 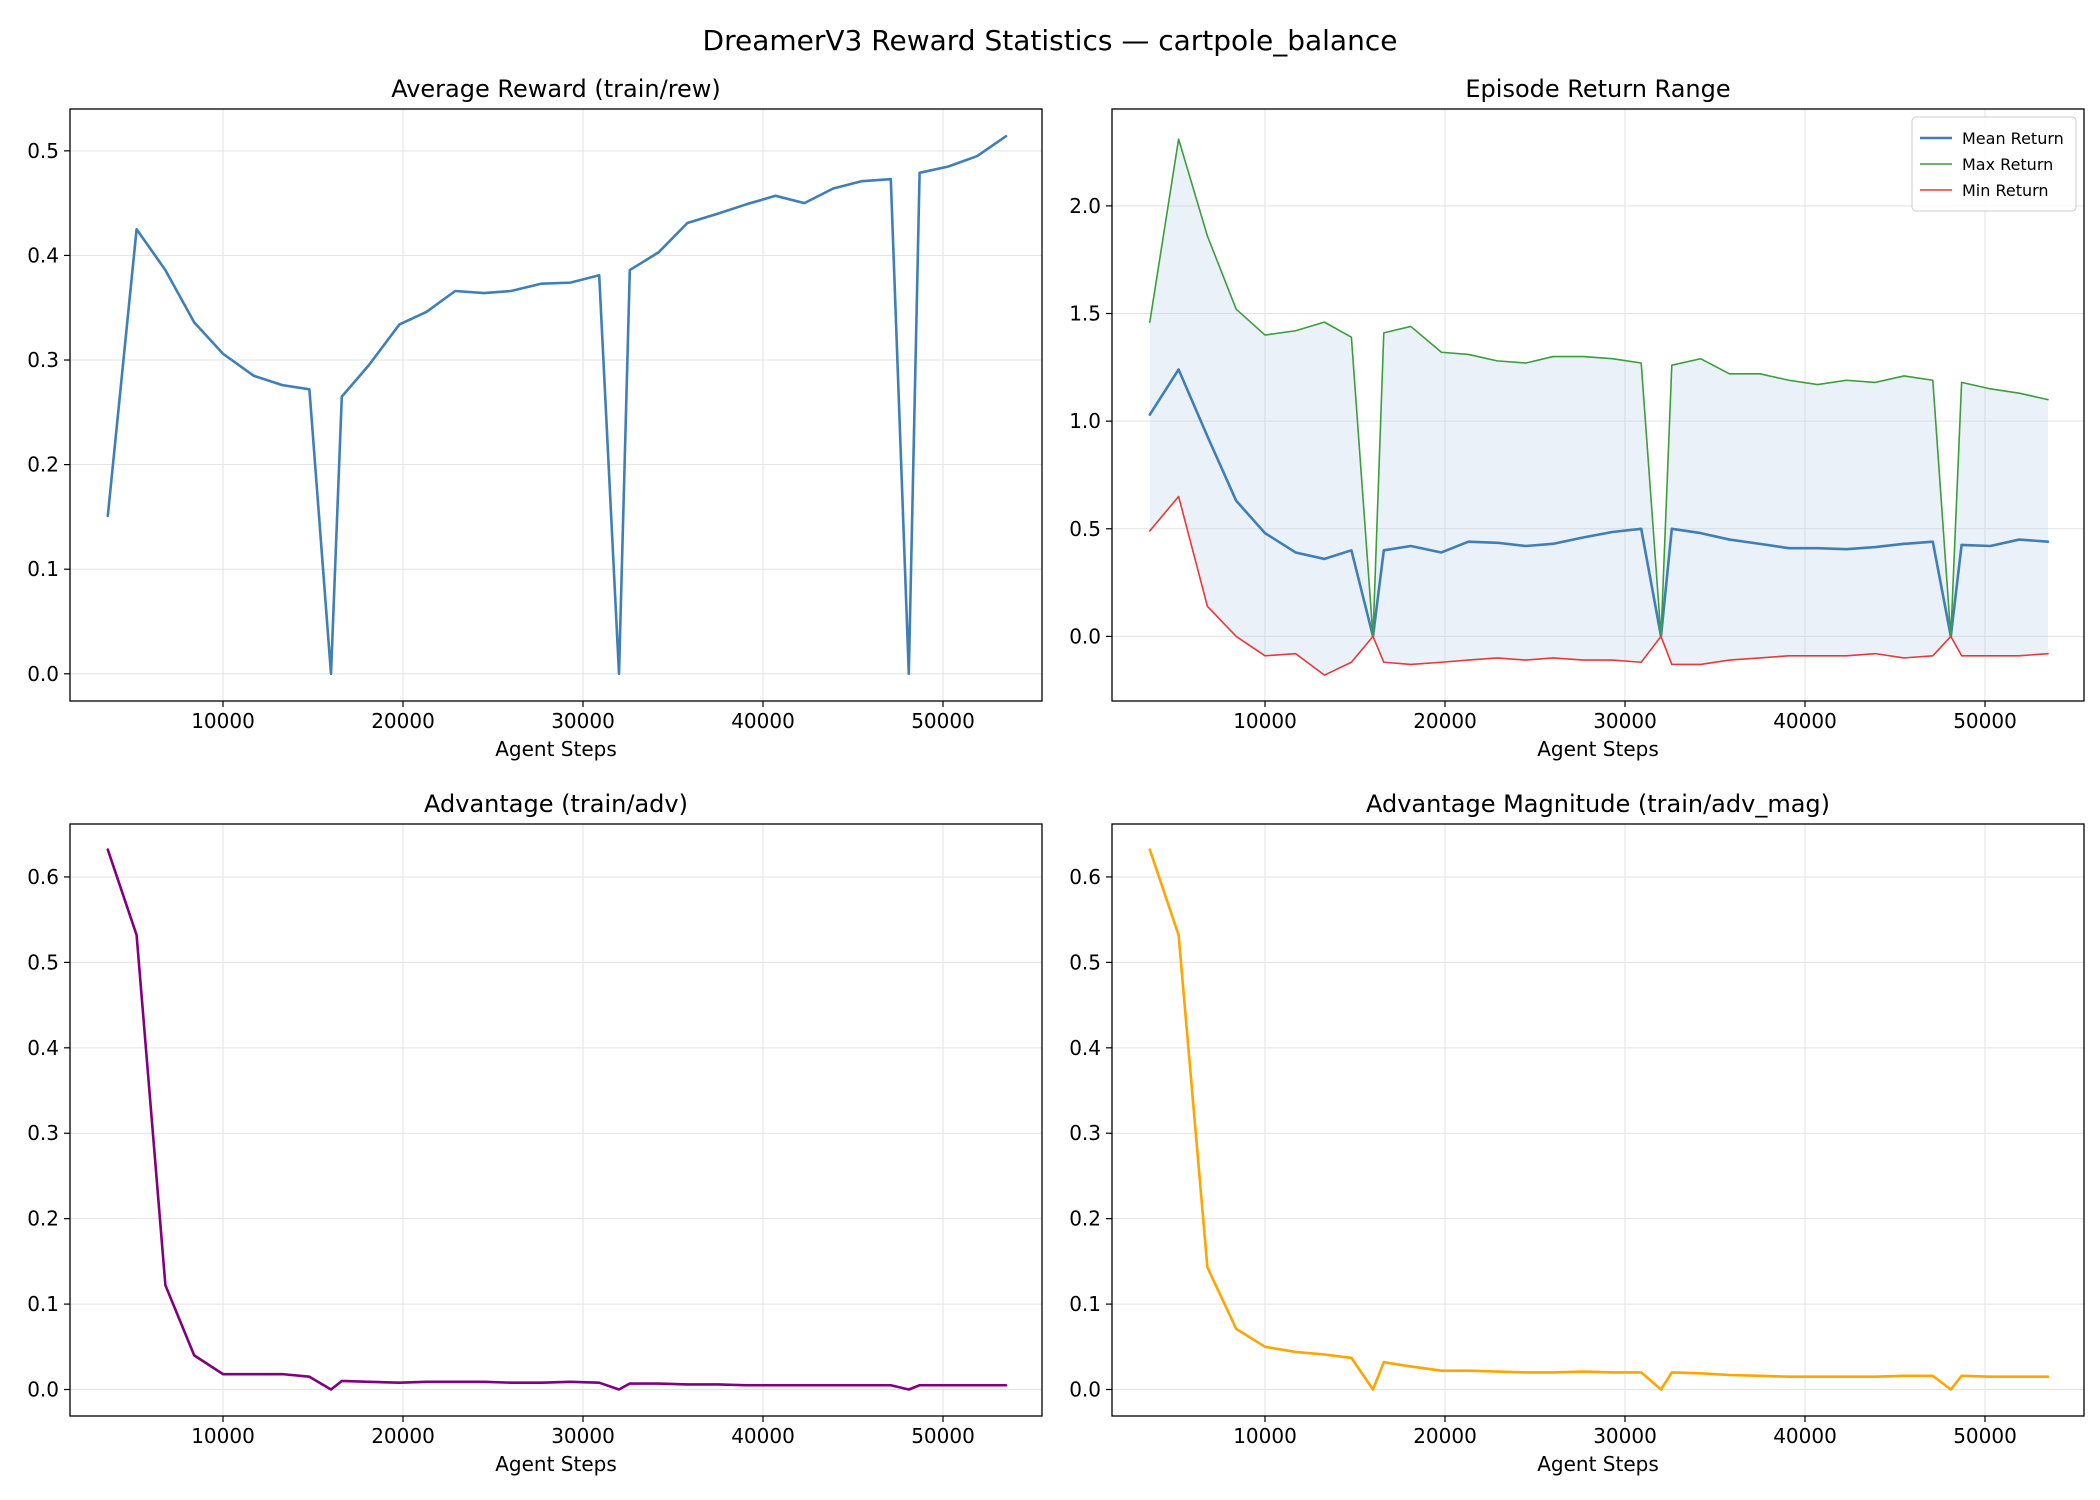 I want to click on legend-box, so click(x=1994, y=164).